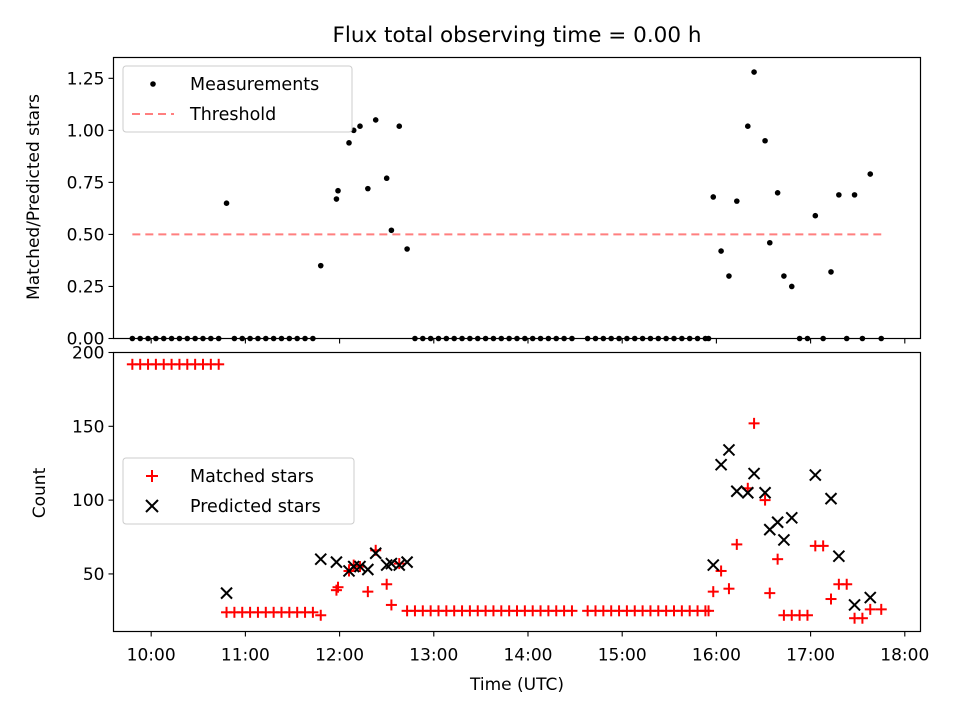 This screenshot has height=720, width=960. I want to click on bottom-legend: Matched stars Predicted stars, so click(238, 491).